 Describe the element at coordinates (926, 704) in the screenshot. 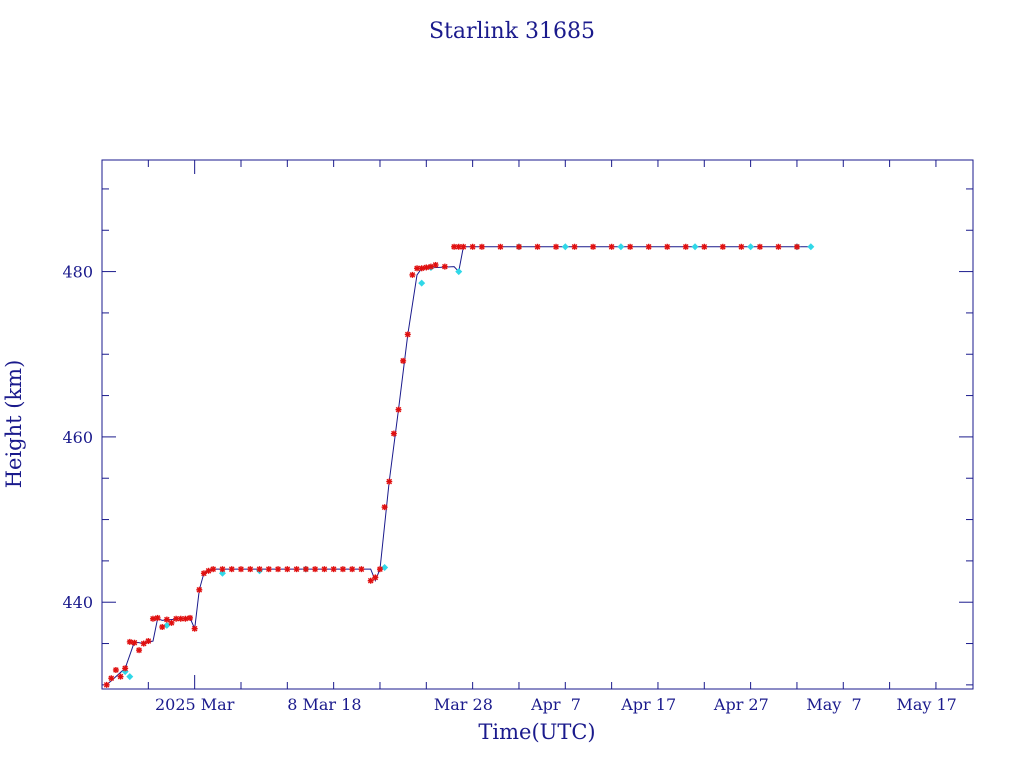

I see `x-tick-label: May 17` at that location.